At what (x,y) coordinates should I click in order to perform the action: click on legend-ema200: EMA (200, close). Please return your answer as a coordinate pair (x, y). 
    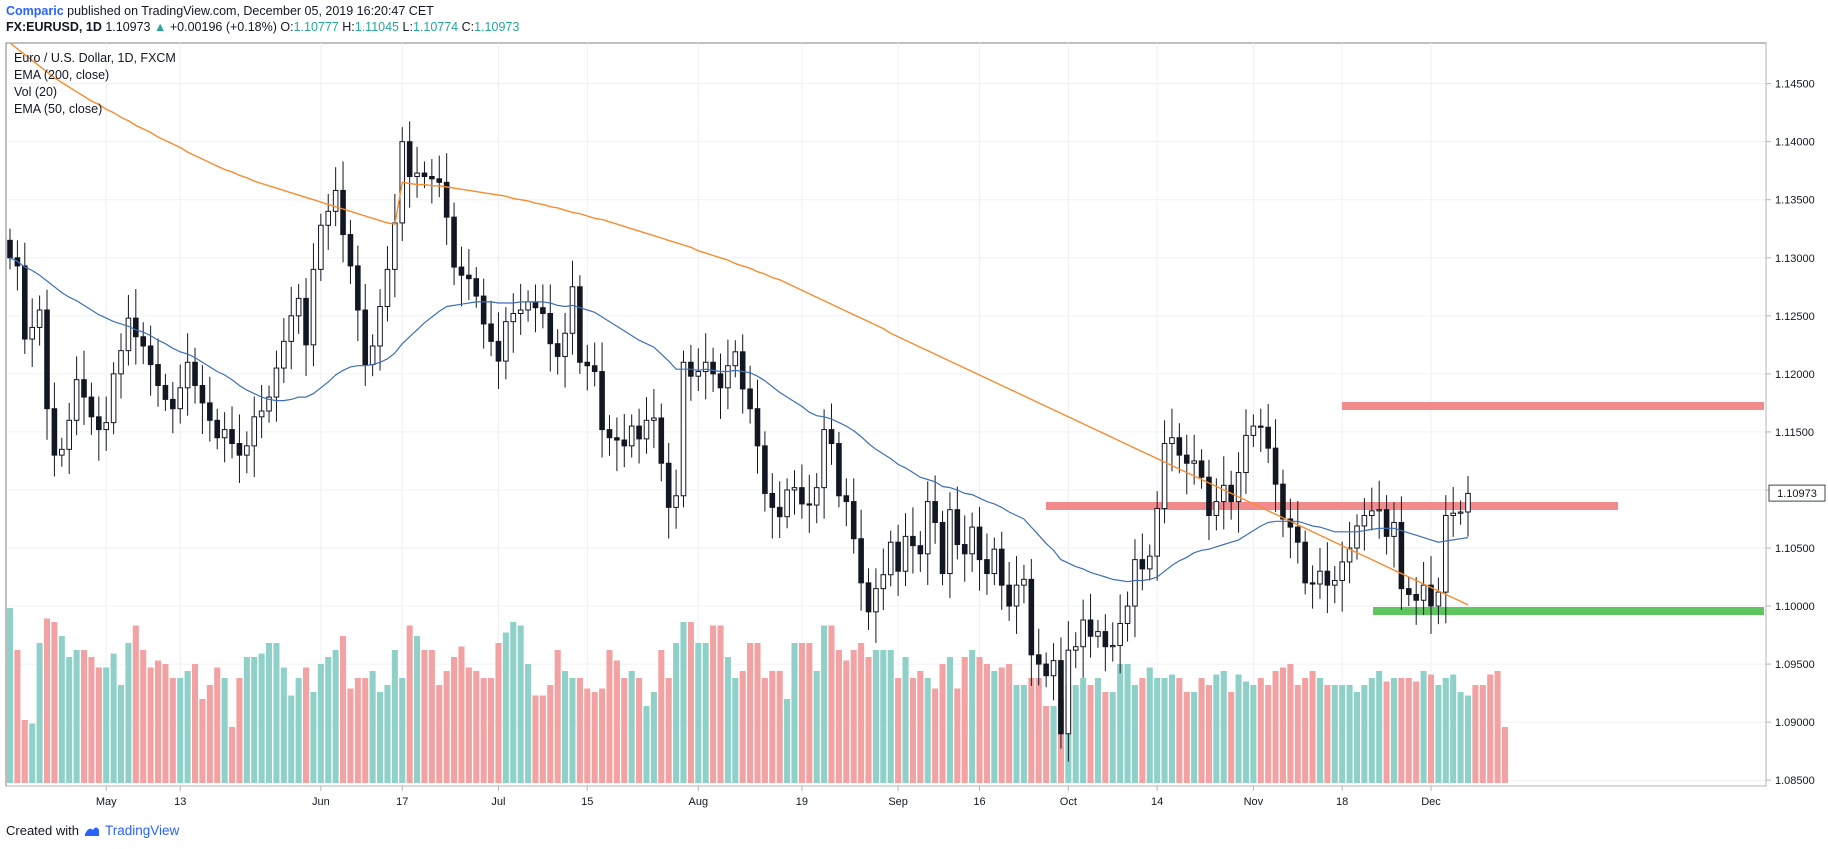
    Looking at the image, I should click on (62, 75).